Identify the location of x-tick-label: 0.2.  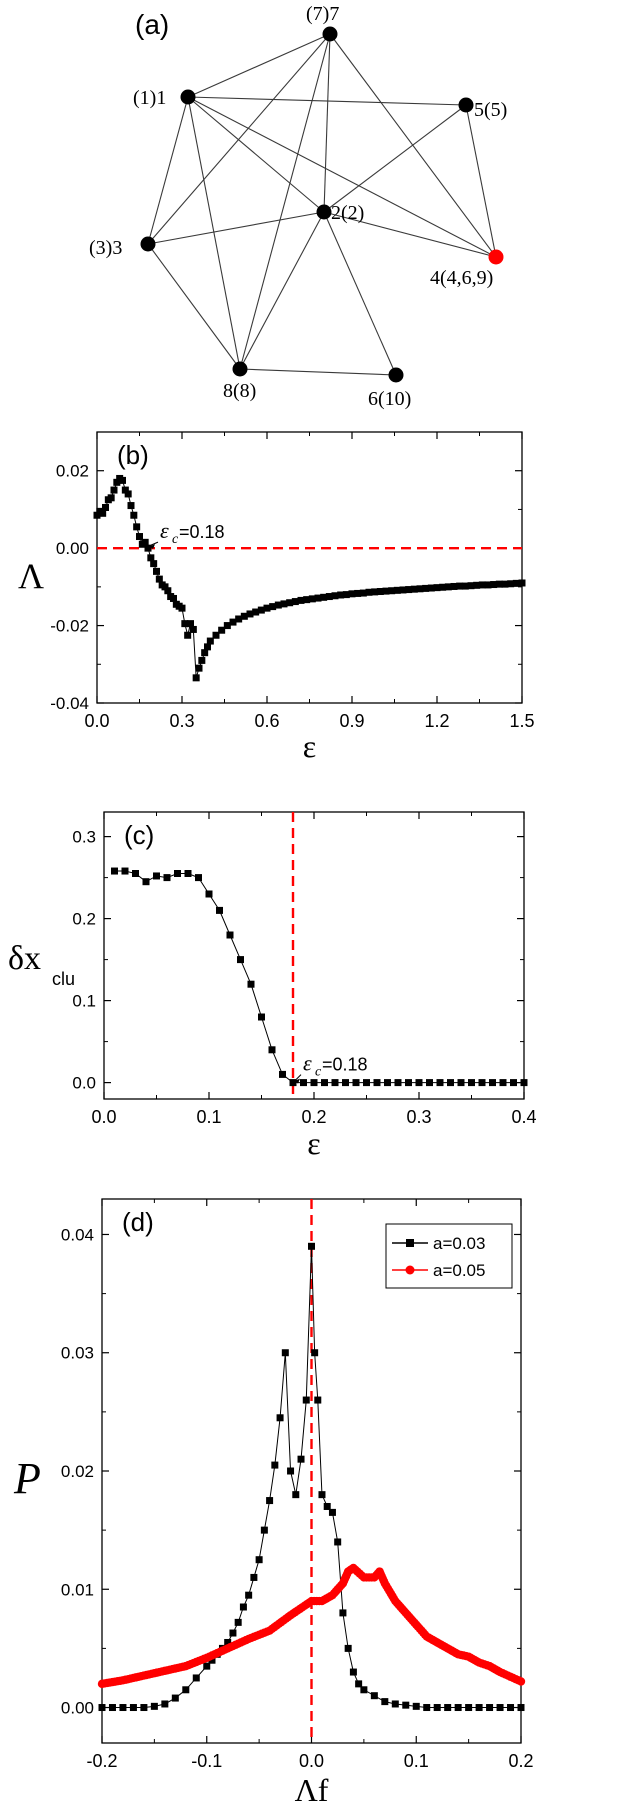
(520, 1761).